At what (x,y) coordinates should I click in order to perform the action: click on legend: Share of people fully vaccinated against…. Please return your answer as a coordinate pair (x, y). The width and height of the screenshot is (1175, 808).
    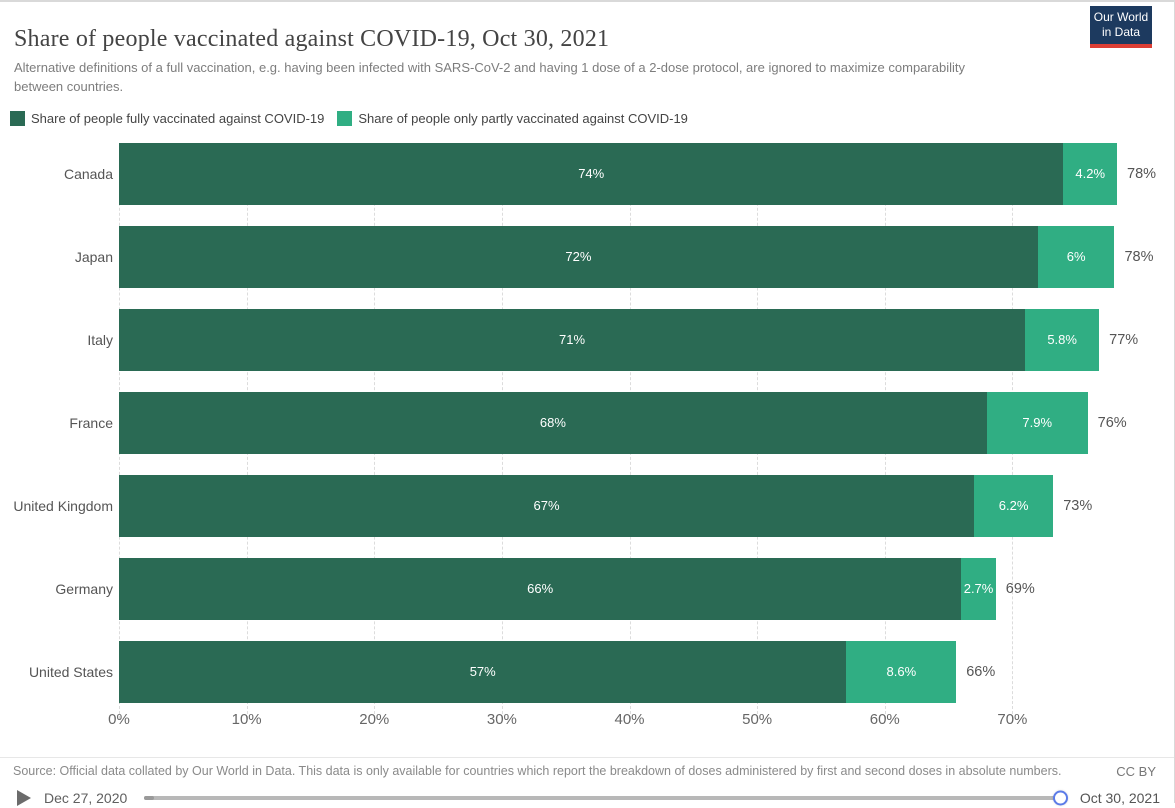
    Looking at the image, I should click on (587, 111).